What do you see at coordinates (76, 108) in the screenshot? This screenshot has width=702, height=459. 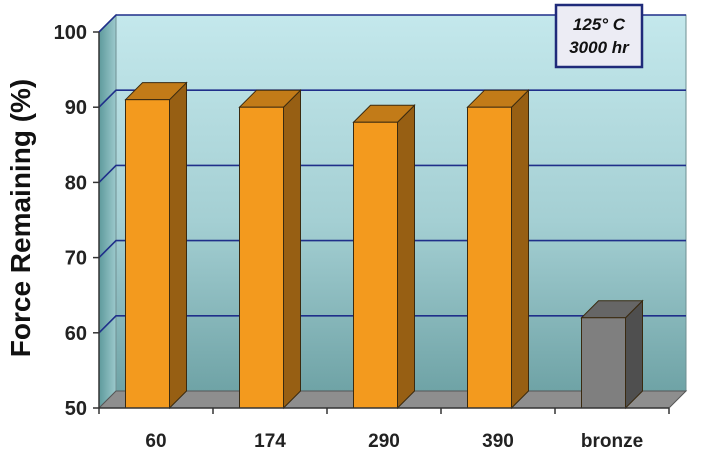 I see `y-tick-label: 90` at bounding box center [76, 108].